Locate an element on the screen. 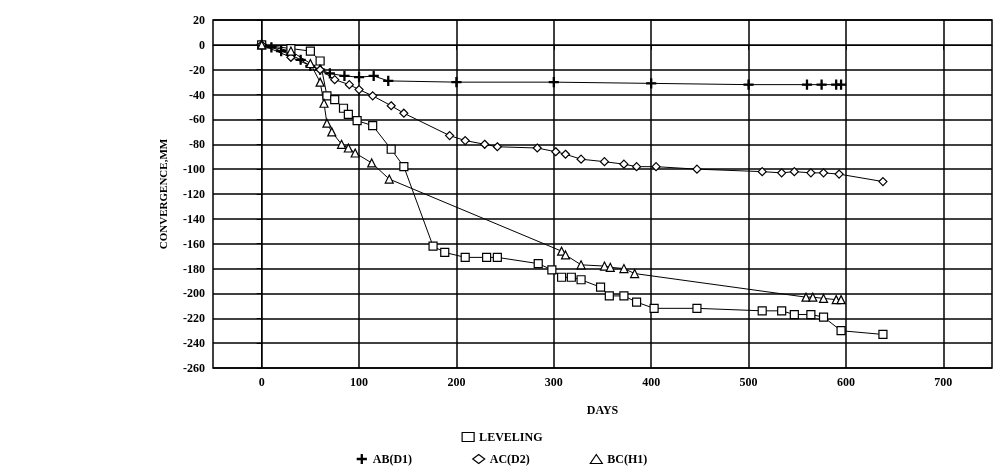 The image size is (1004, 476). y-tick-label: -100 is located at coordinates (194, 169).